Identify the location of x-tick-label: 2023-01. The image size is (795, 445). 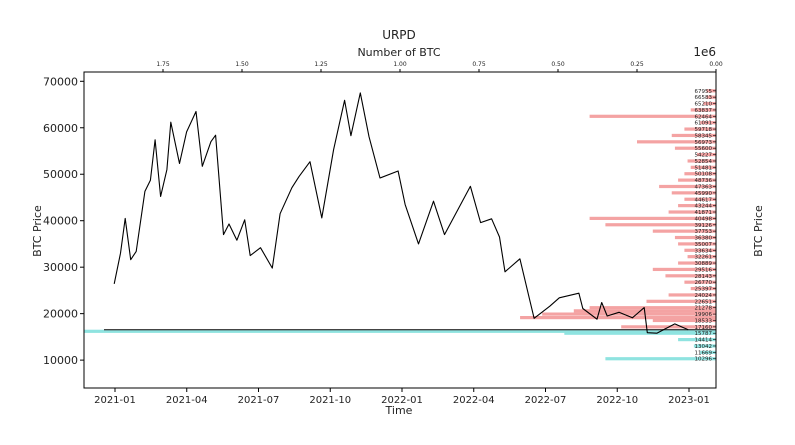
(689, 400).